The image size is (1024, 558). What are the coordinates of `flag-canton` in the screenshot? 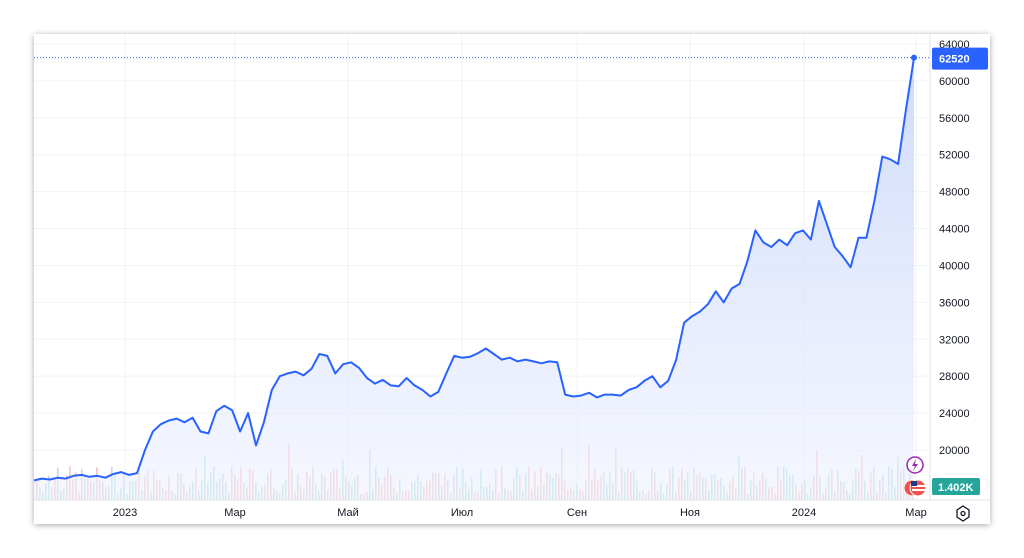 It's located at (914, 483).